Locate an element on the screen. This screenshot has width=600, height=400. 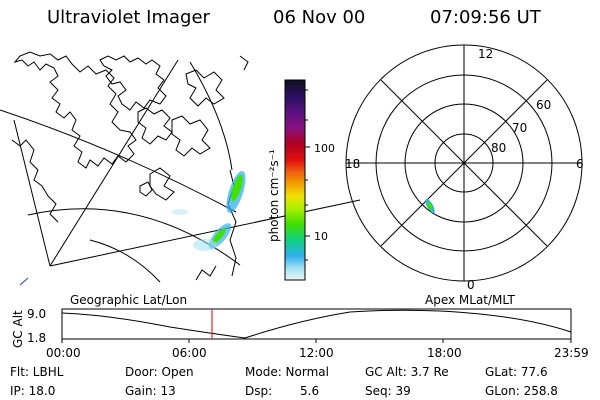
gain-info: Gain: 13 is located at coordinates (150, 391).